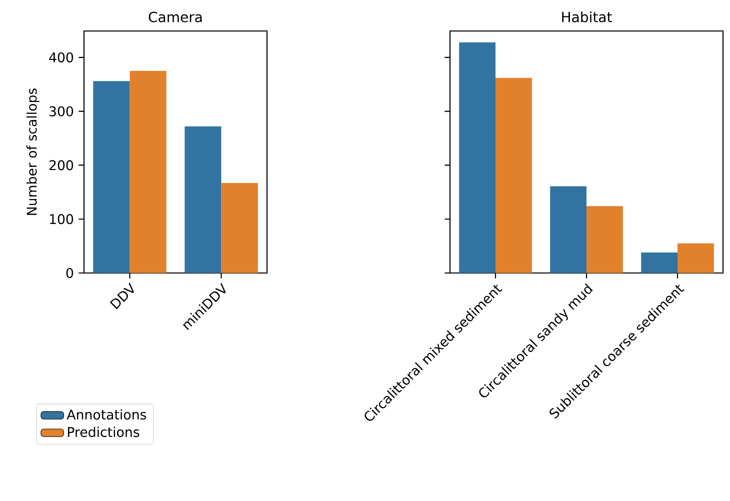 This screenshot has width=730, height=501. I want to click on y-tick-label: 400, so click(61, 57).